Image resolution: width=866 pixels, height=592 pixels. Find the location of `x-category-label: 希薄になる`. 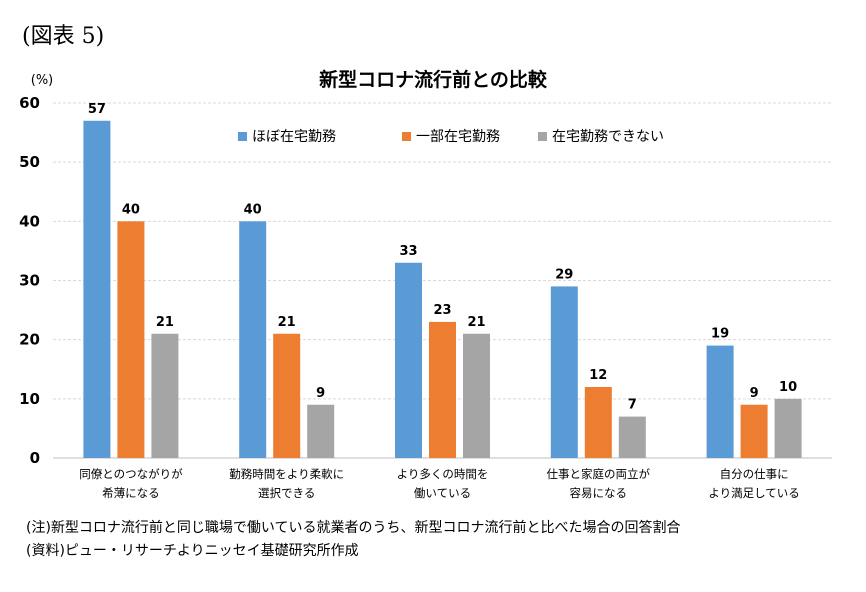

x-category-label: 希薄になる is located at coordinates (131, 493).